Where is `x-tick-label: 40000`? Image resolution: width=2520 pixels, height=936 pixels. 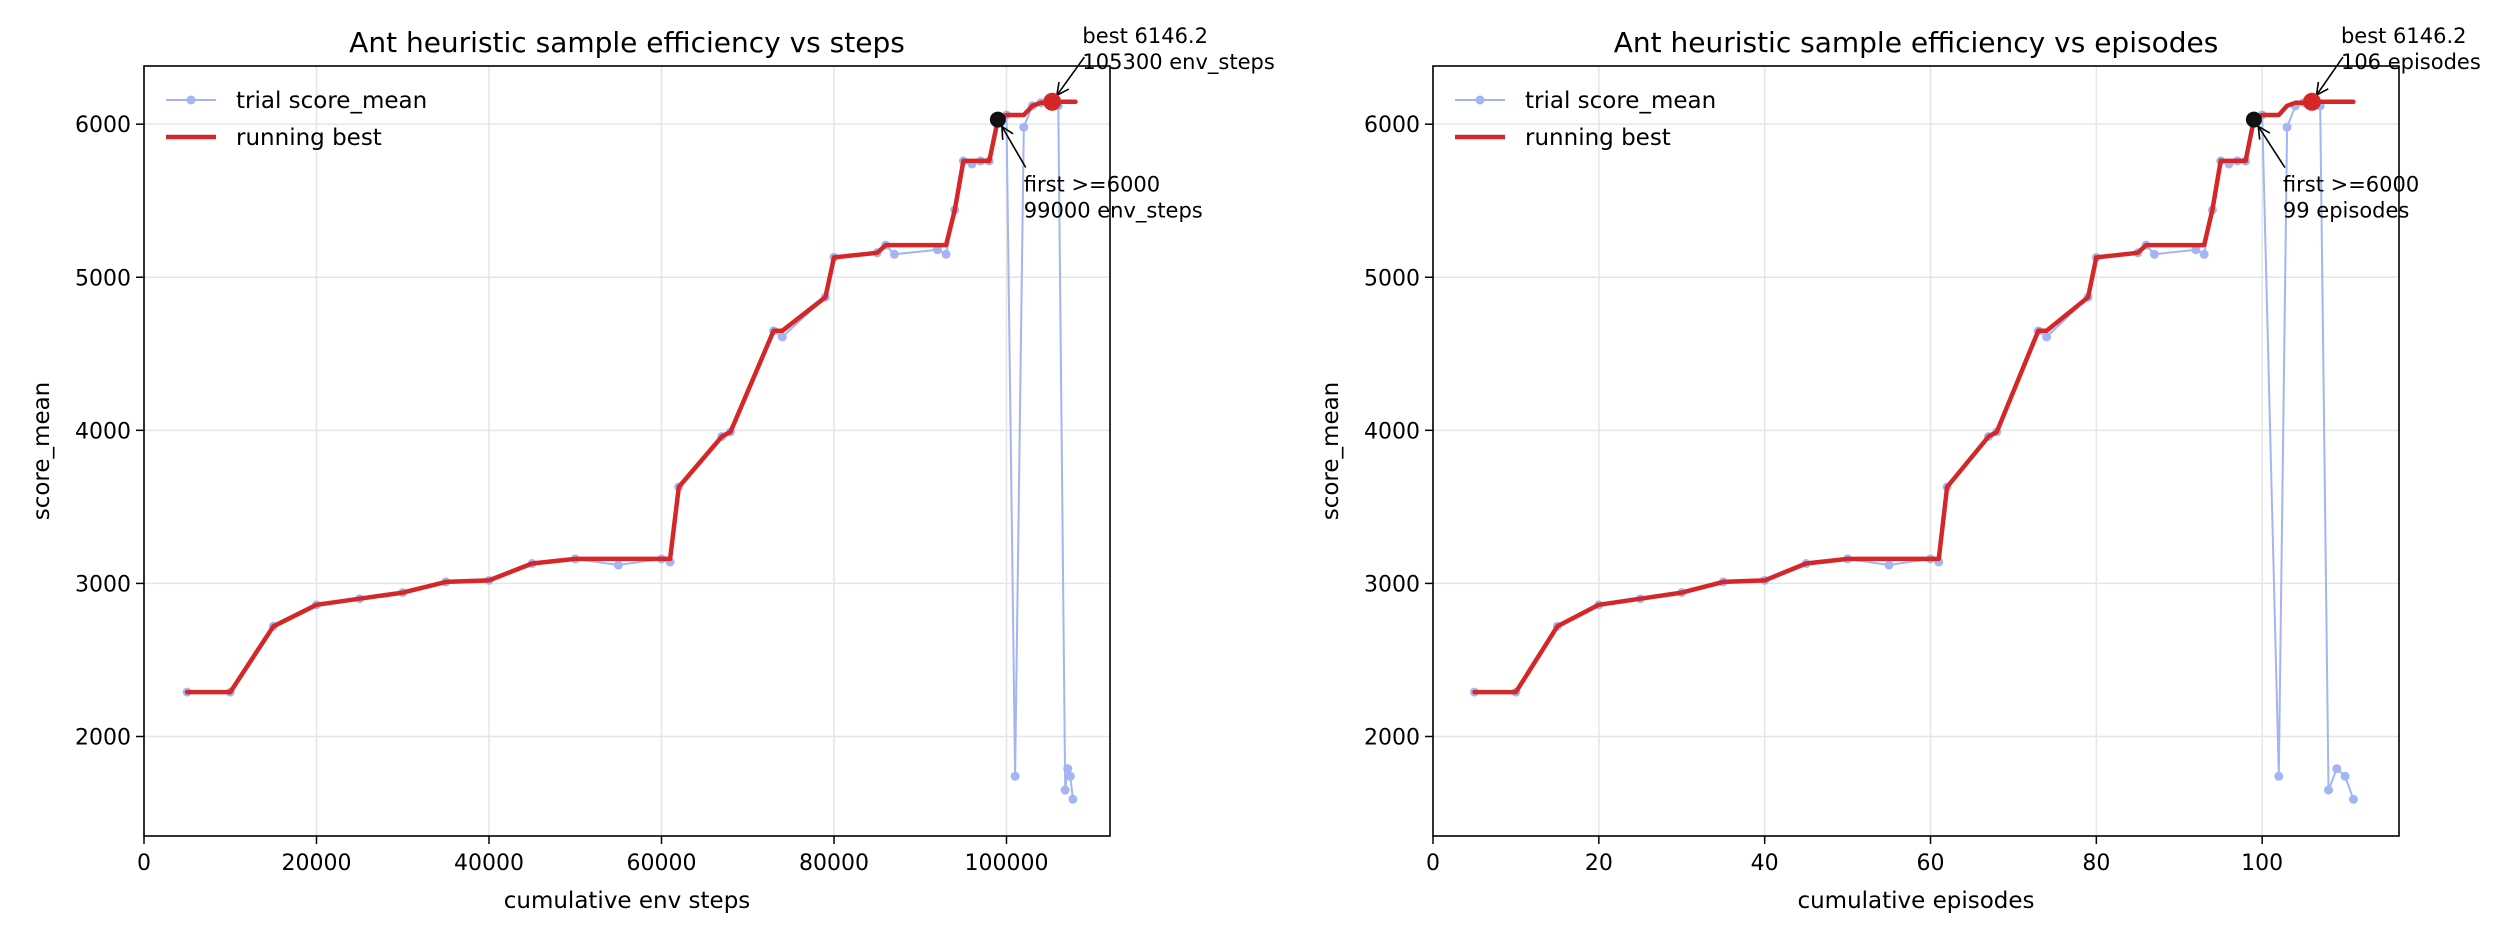
x-tick-label: 40000 is located at coordinates (489, 863).